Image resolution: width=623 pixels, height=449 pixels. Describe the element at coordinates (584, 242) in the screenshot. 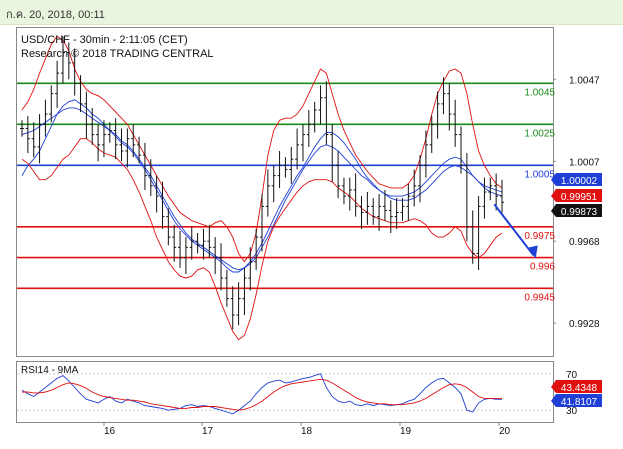

I see `y-tick-label-2: 0.9968` at that location.